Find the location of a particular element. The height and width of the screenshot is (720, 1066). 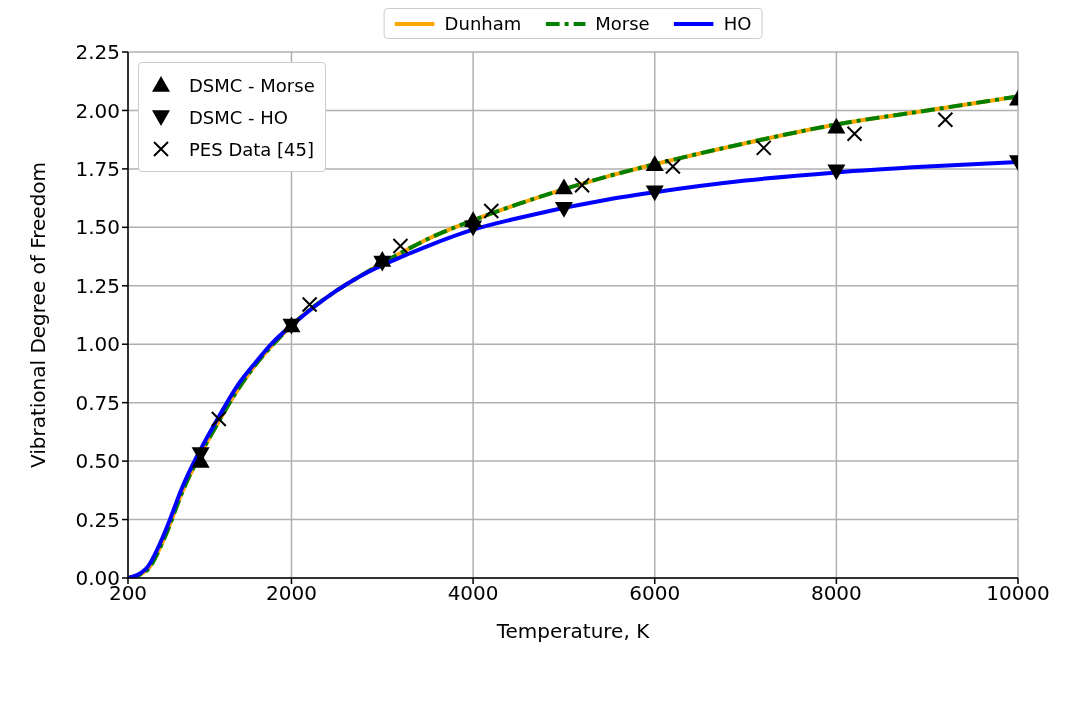

x-tick-label: 8000 is located at coordinates (836, 593).